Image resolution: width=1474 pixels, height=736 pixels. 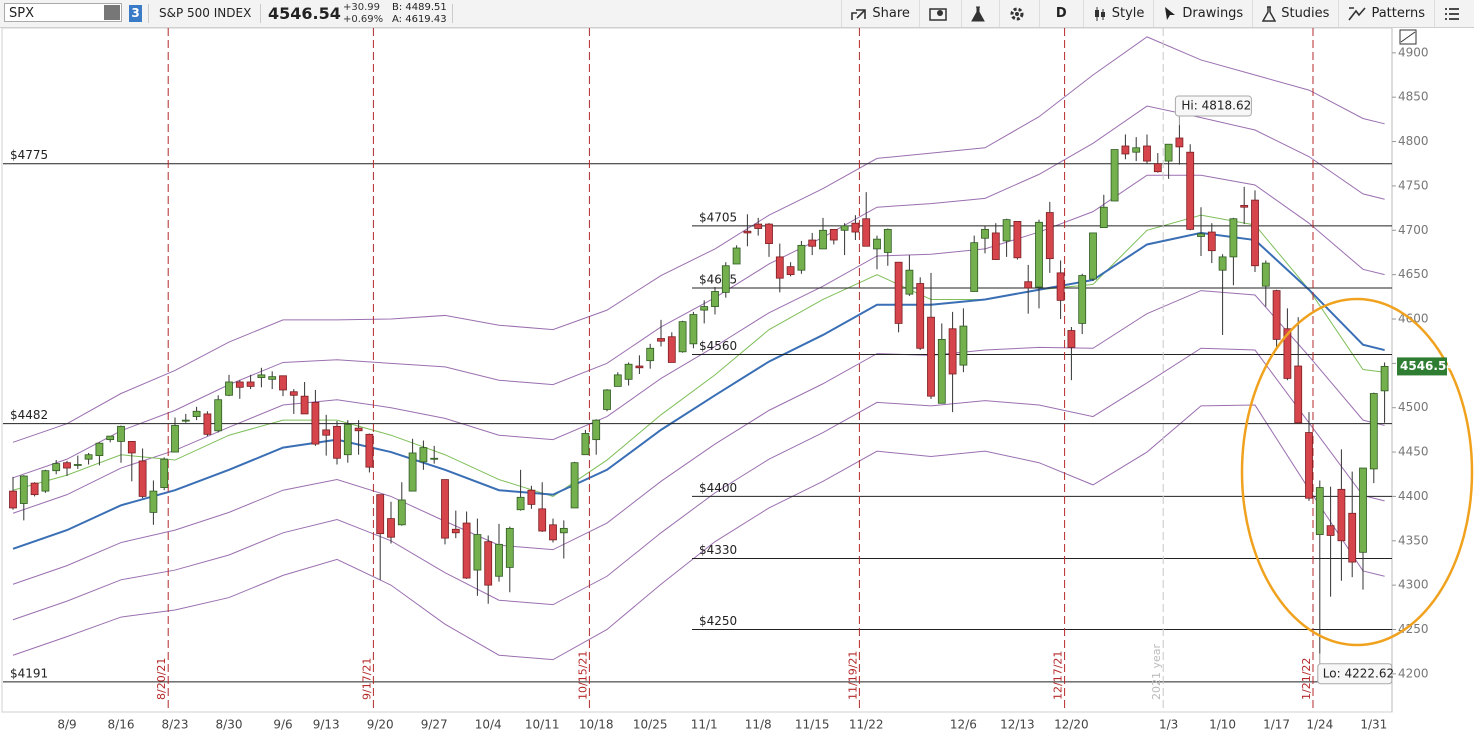 I want to click on x-tick-label: 11/1, so click(x=704, y=725).